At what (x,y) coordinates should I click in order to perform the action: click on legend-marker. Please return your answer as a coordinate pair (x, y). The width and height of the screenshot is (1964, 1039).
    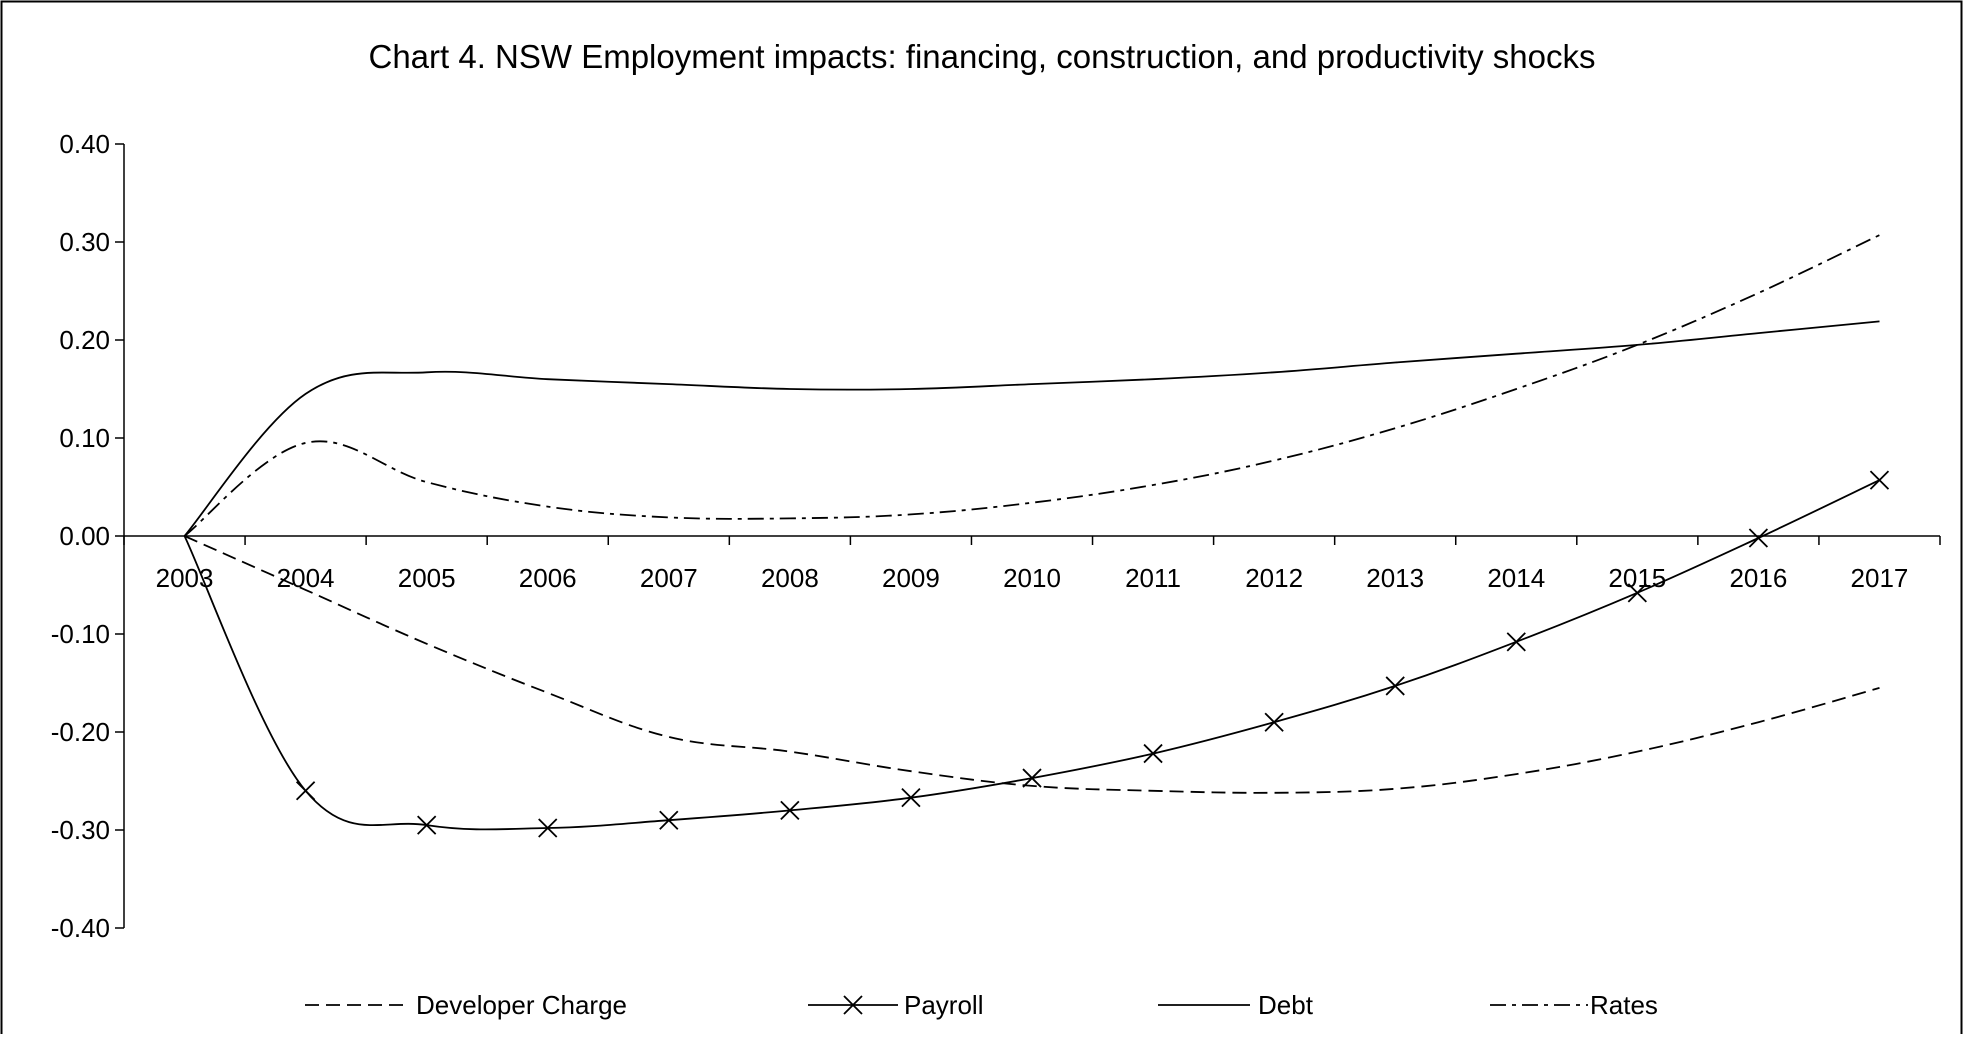
    Looking at the image, I should click on (853, 1005).